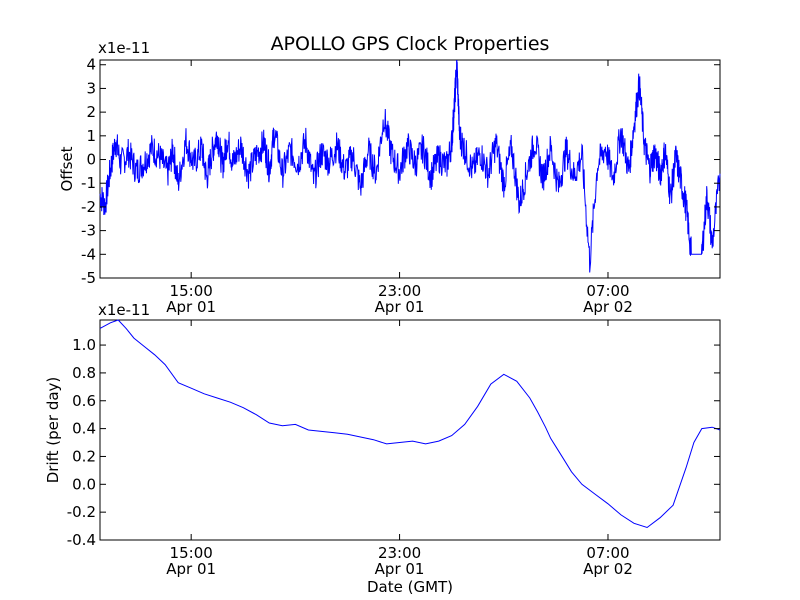 The height and width of the screenshot is (600, 800). What do you see at coordinates (84, 429) in the screenshot?
I see `drift-ytick-label: 0.4` at bounding box center [84, 429].